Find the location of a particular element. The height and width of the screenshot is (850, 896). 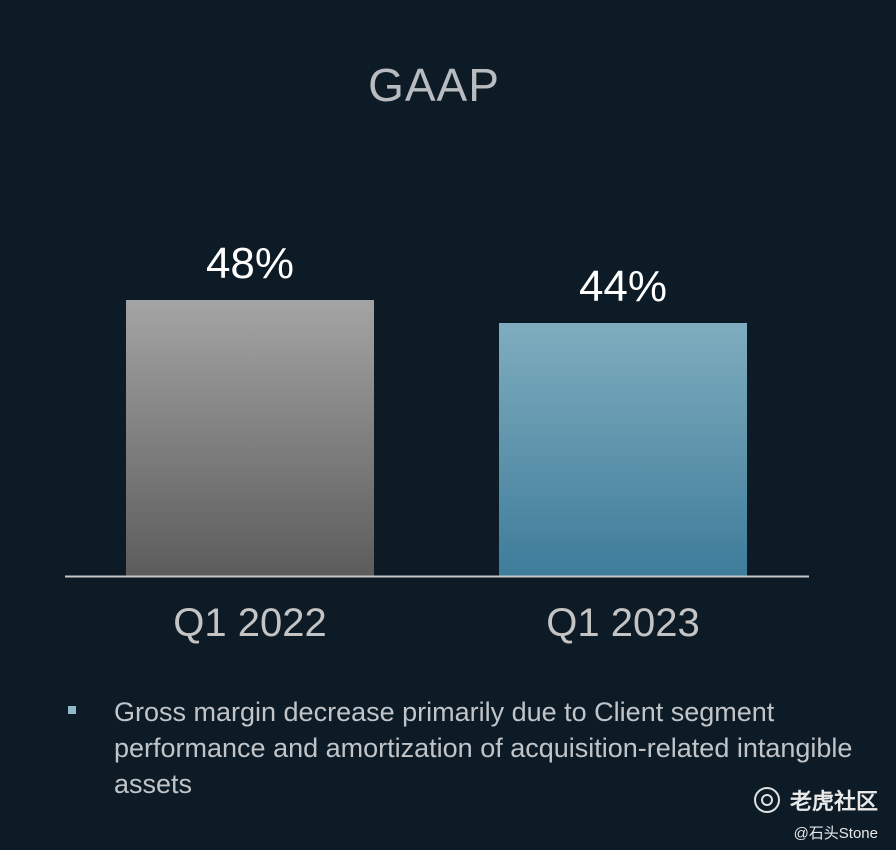

value-label: 44% is located at coordinates (623, 286).